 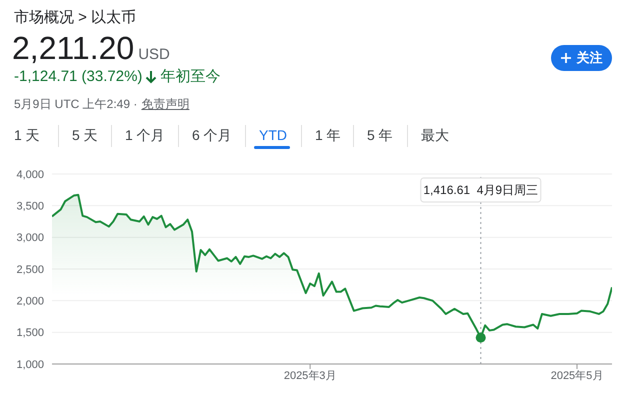 What do you see at coordinates (212, 136) in the screenshot?
I see `text: 6 个月` at bounding box center [212, 136].